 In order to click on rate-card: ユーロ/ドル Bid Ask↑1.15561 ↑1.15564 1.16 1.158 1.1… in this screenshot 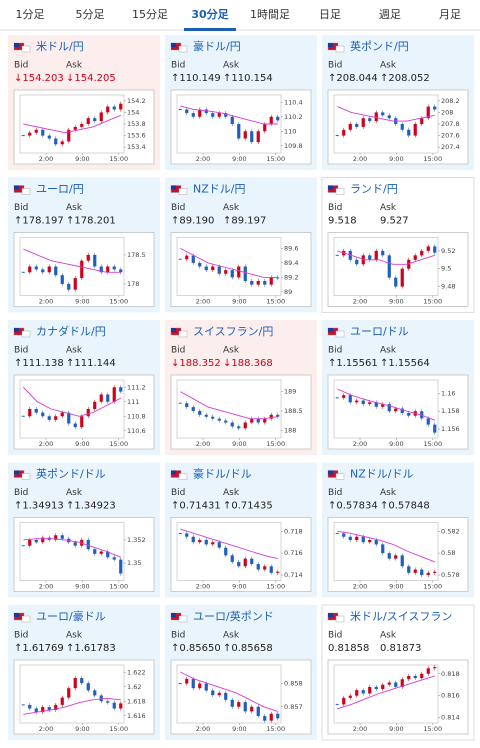, I will do `click(398, 387)`.